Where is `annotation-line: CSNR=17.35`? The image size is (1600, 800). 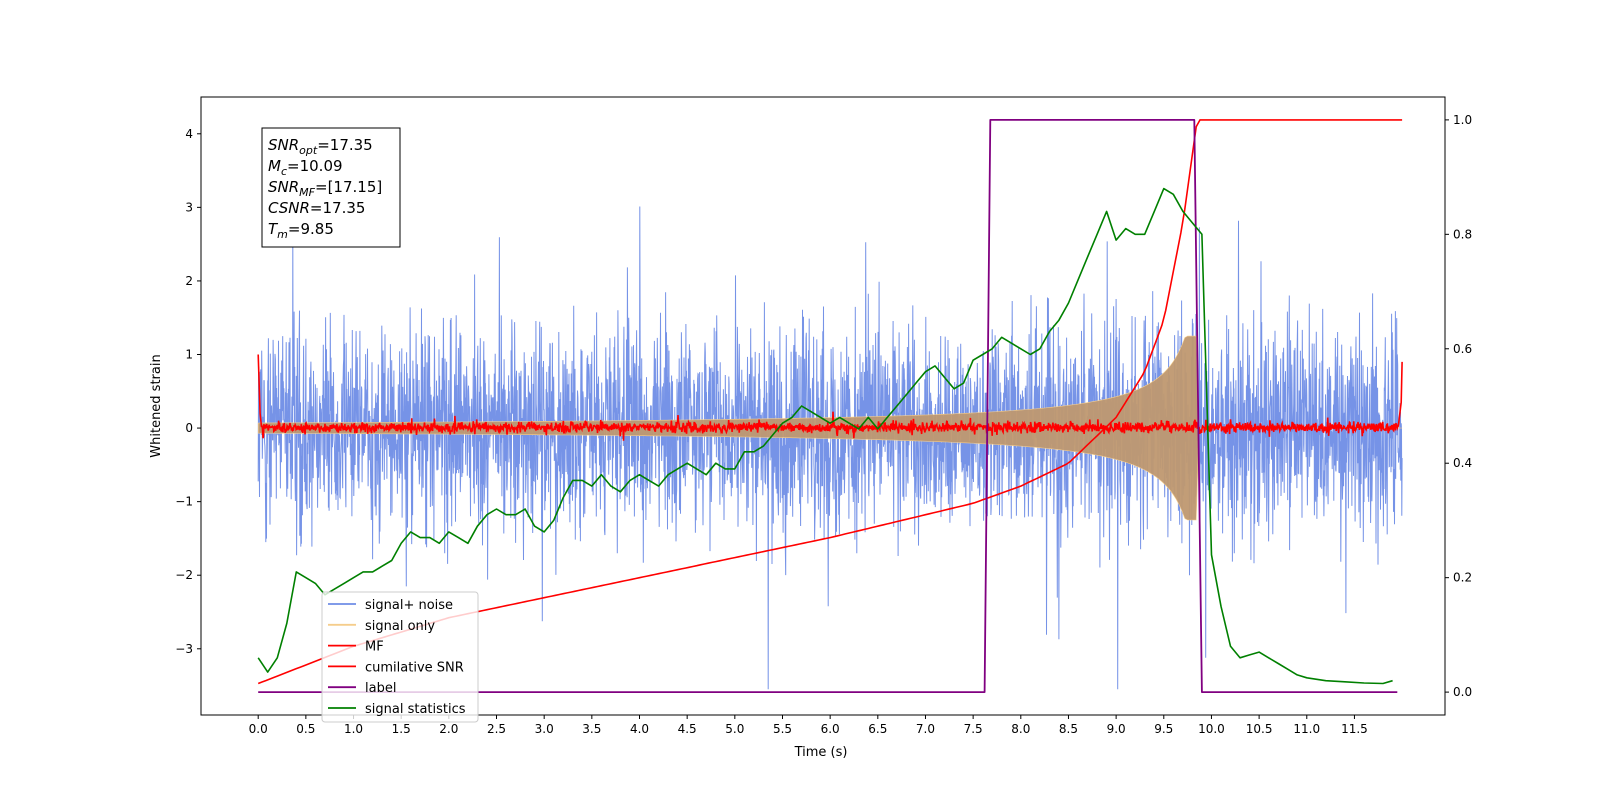 annotation-line: CSNR=17.35 is located at coordinates (316, 208).